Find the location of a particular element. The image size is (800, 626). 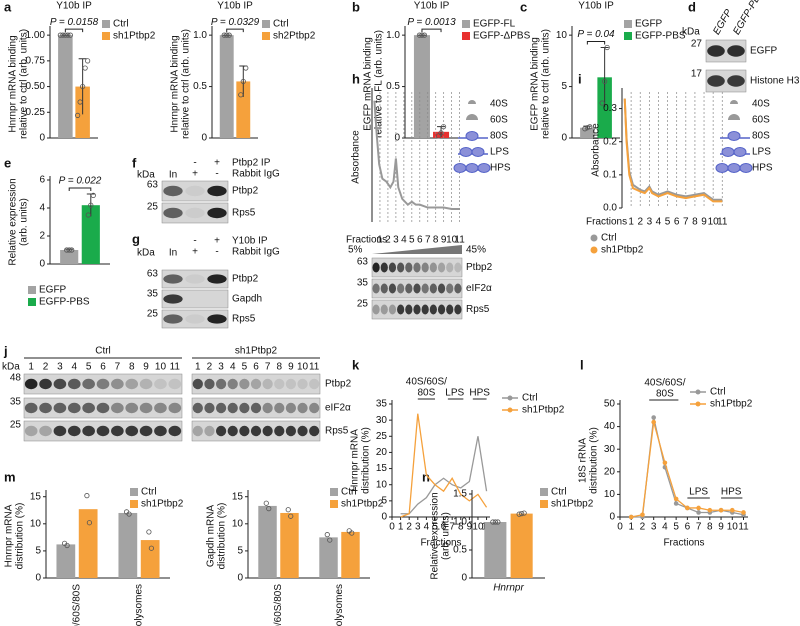

peak-label: HPS is located at coordinates (762, 168).